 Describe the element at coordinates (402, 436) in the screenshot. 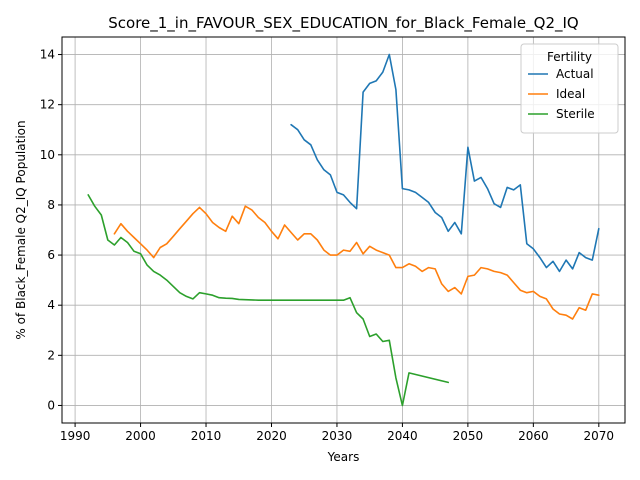

I see `x-tick-label: 2040` at that location.